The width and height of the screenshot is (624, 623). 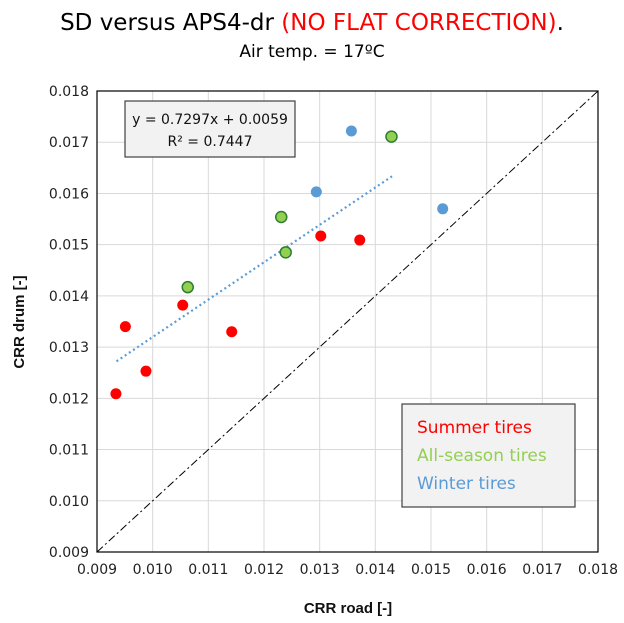 I want to click on legend-item-summer: Summer tires, so click(x=474, y=428).